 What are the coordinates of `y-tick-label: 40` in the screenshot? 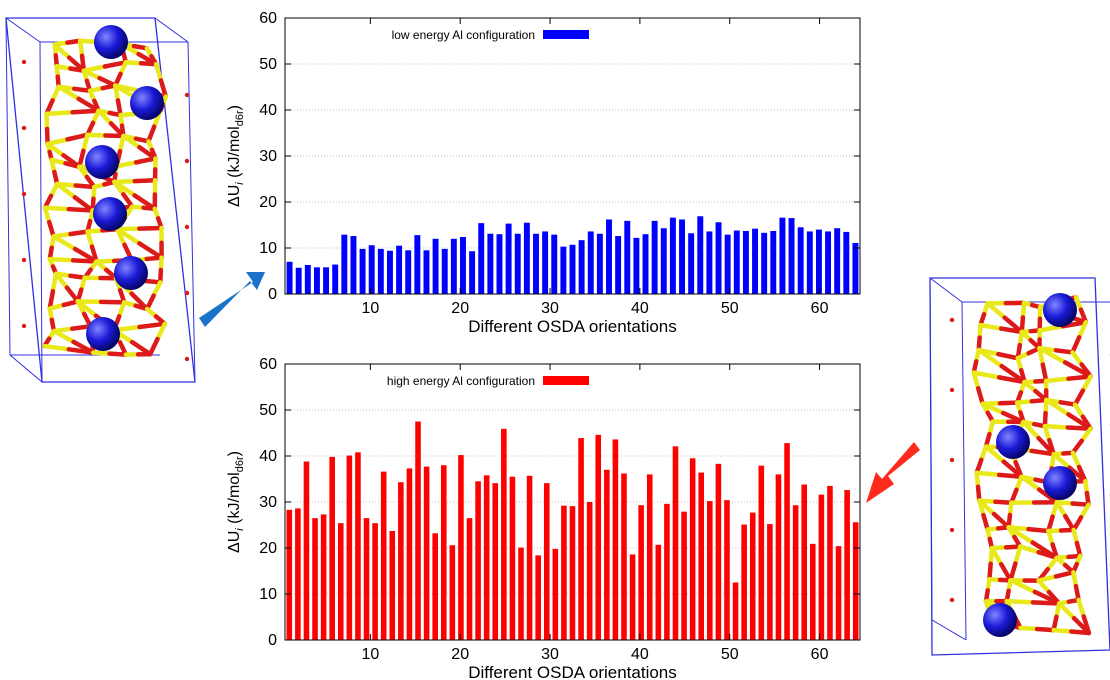 It's located at (268, 456).